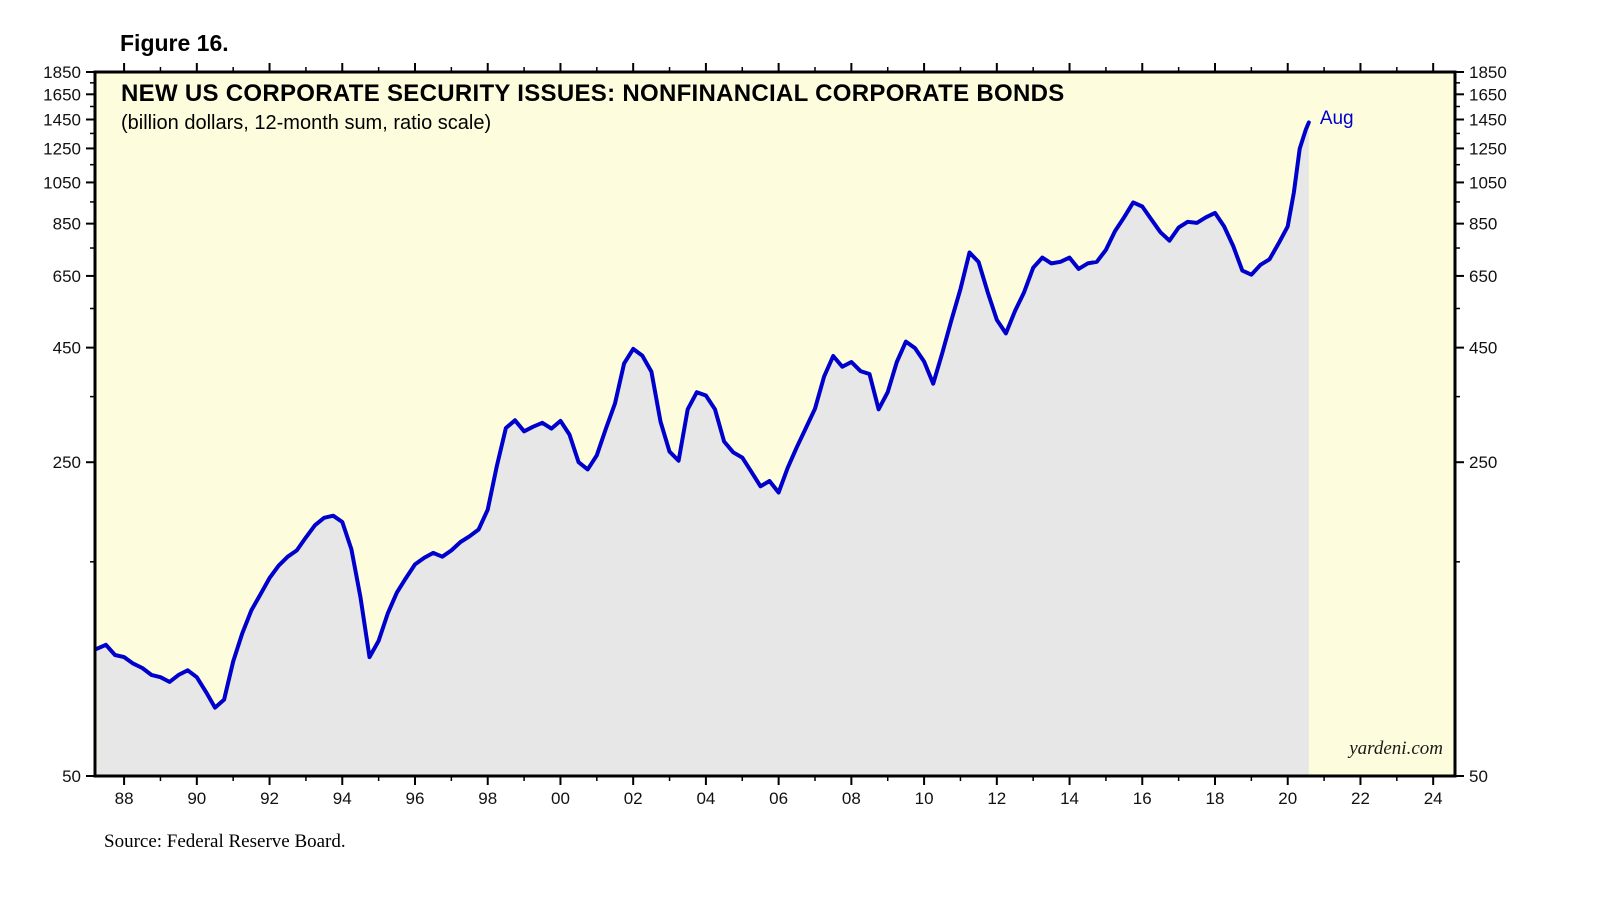 This screenshot has height=920, width=1617. What do you see at coordinates (1483, 224) in the screenshot?
I see `y-axis-label-right: 850` at bounding box center [1483, 224].